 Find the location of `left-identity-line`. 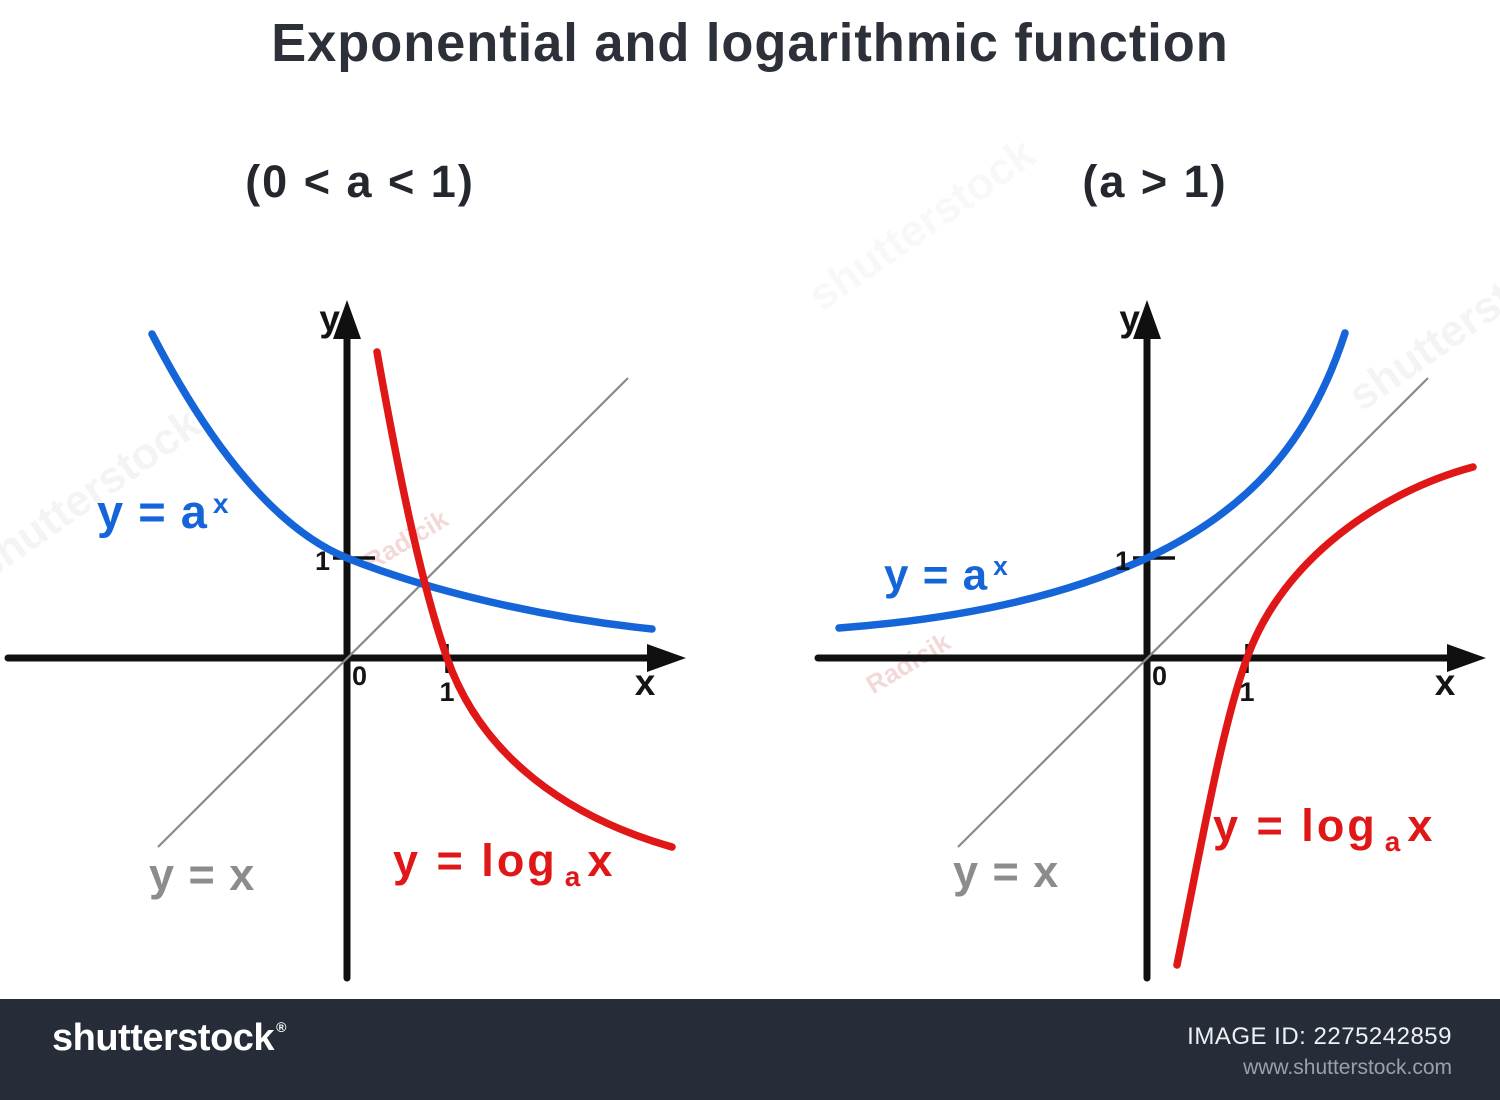

left-identity-line is located at coordinates (393, 612).